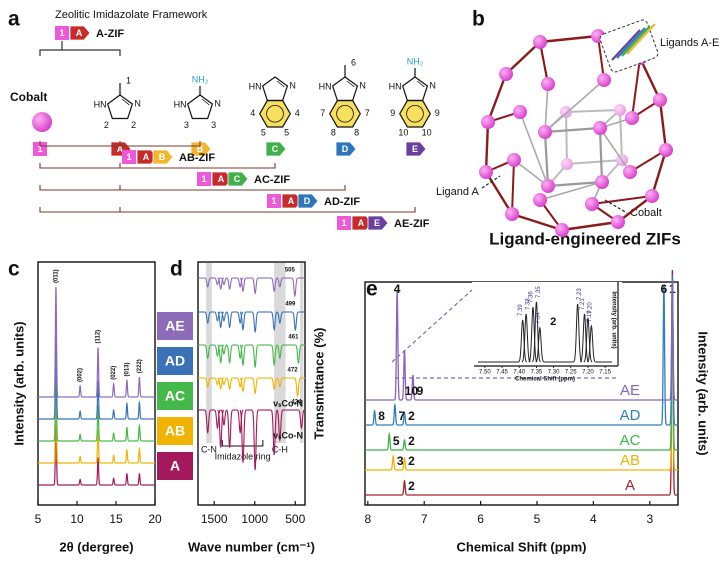  Describe the element at coordinates (96, 546) in the screenshot. I see `x-axis-label: 2θ (dergree)` at that location.